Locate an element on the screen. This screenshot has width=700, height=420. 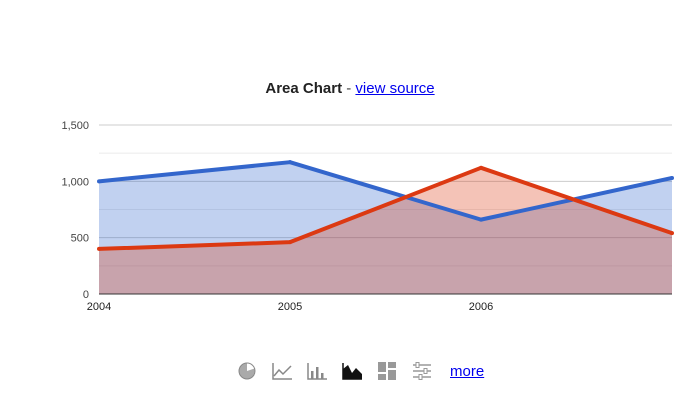
x-tick-label: 2005 is located at coordinates (290, 307).